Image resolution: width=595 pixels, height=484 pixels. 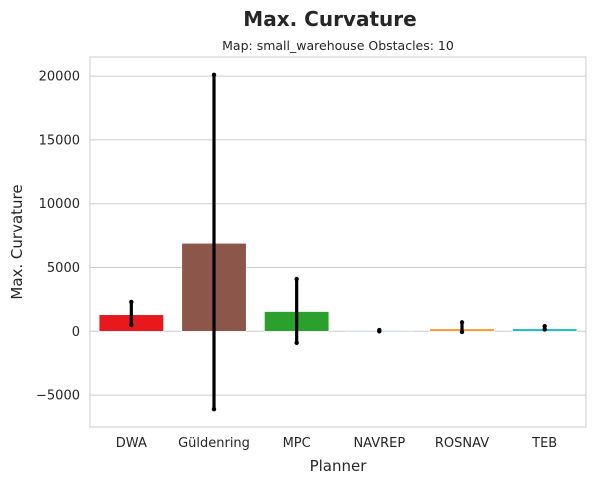 What do you see at coordinates (544, 443) in the screenshot?
I see `x-tick-label: TEB` at bounding box center [544, 443].